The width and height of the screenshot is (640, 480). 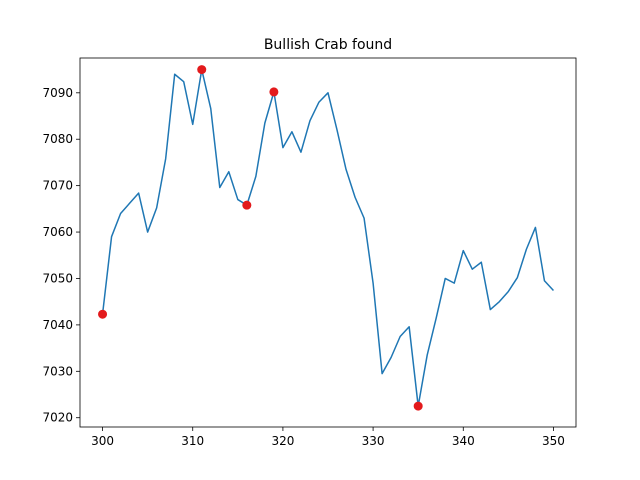 I want to click on y-axis: 7020 7030 7040 7050 7060 7070 7080 7090, so click(x=61, y=255).